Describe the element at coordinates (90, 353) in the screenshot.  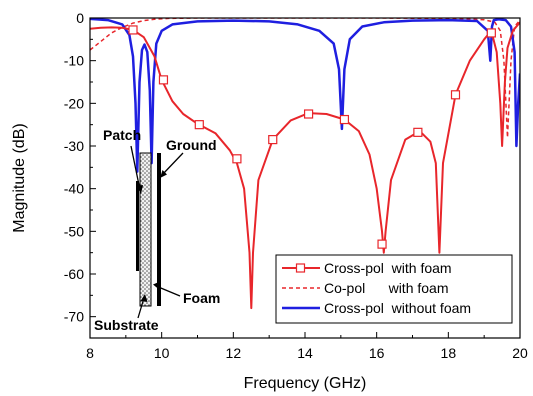
I see `x-tick-label: 8` at that location.